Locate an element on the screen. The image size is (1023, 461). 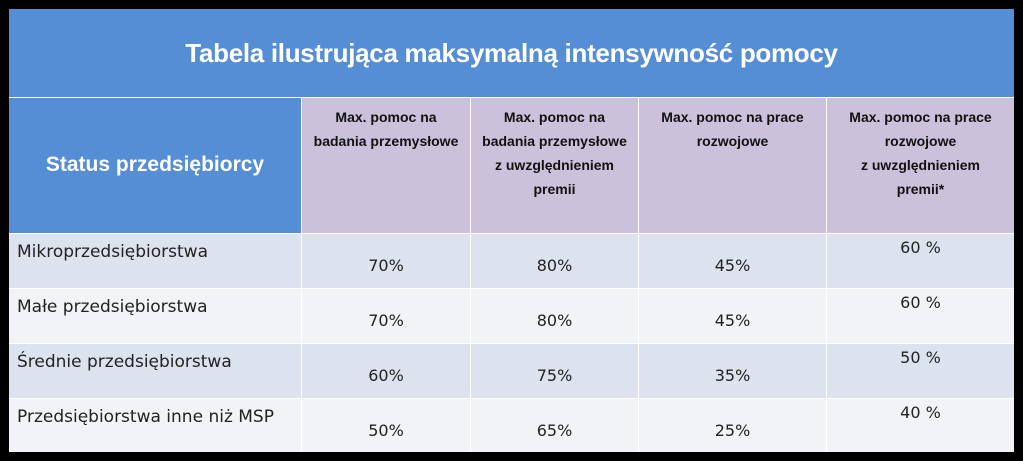
row-value: 35% is located at coordinates (732, 375).